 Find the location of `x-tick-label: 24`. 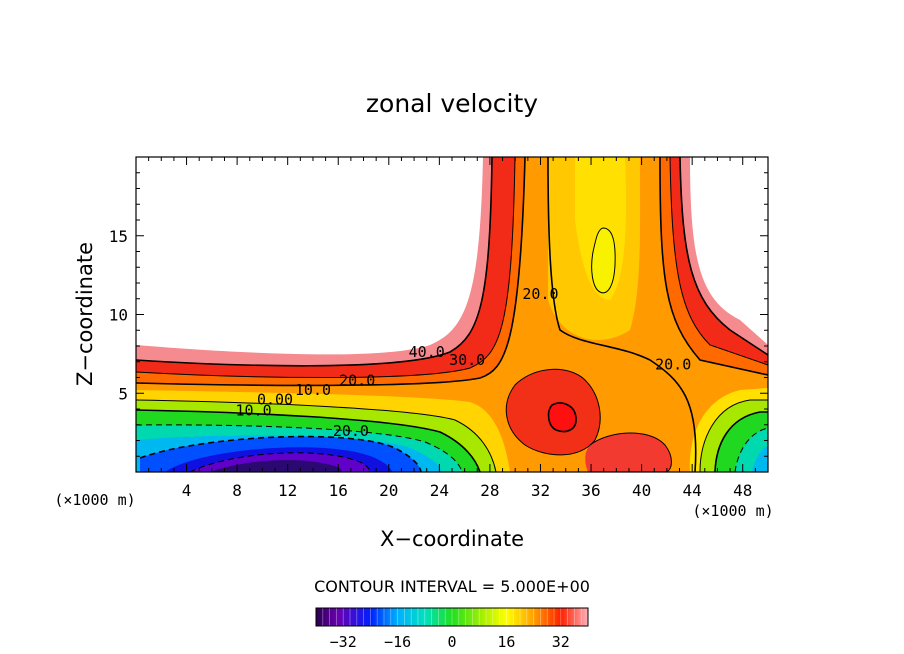

x-tick-label: 24 is located at coordinates (439, 490).